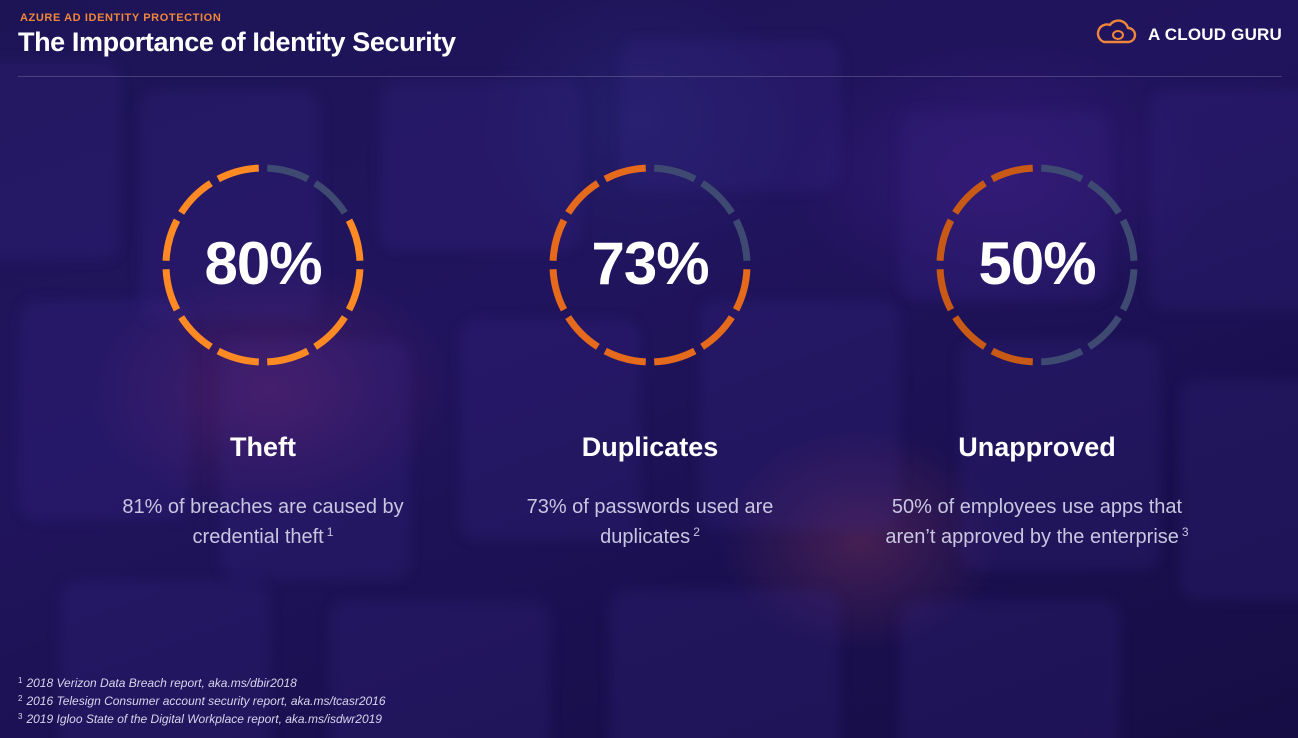 The width and height of the screenshot is (1298, 738). What do you see at coordinates (1037, 507) in the screenshot?
I see `desc-line-1: 50% of employees use apps that` at bounding box center [1037, 507].